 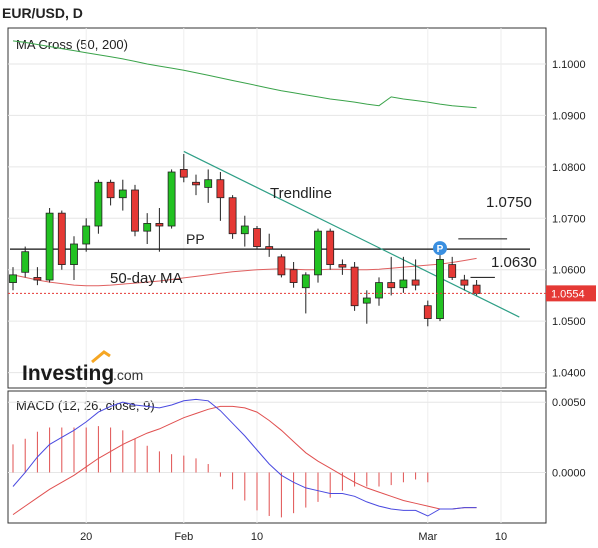 I want to click on last-price: 1.0554, so click(x=302, y=293).